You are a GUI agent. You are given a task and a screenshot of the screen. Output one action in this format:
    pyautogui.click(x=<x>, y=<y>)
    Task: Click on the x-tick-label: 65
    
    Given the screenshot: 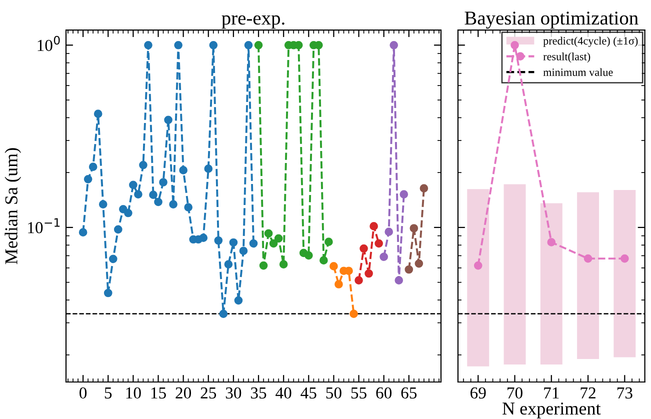 What is the action you would take?
    pyautogui.click(x=409, y=393)
    